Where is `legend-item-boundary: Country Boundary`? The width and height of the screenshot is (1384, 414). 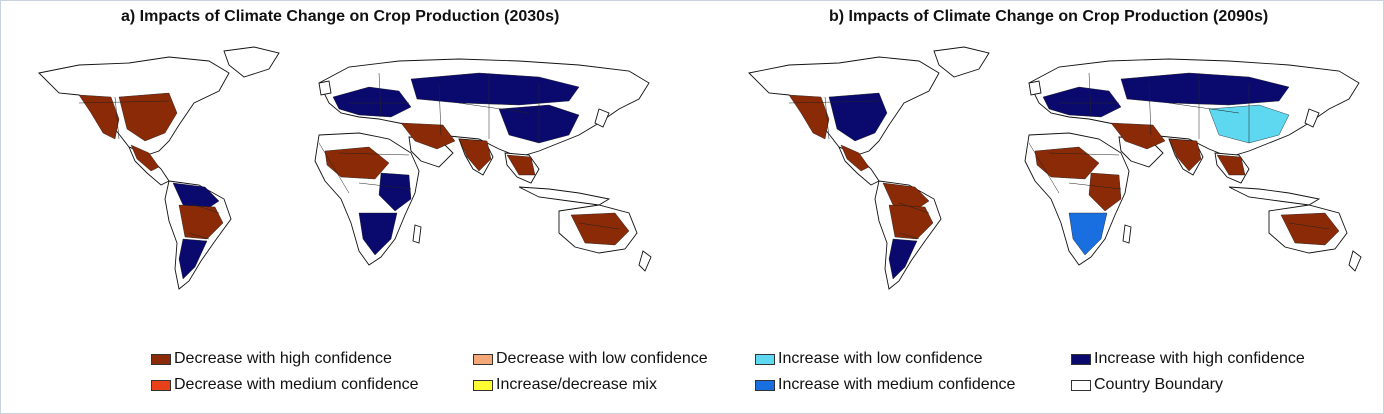 legend-item-boundary: Country Boundary is located at coordinates (1147, 385).